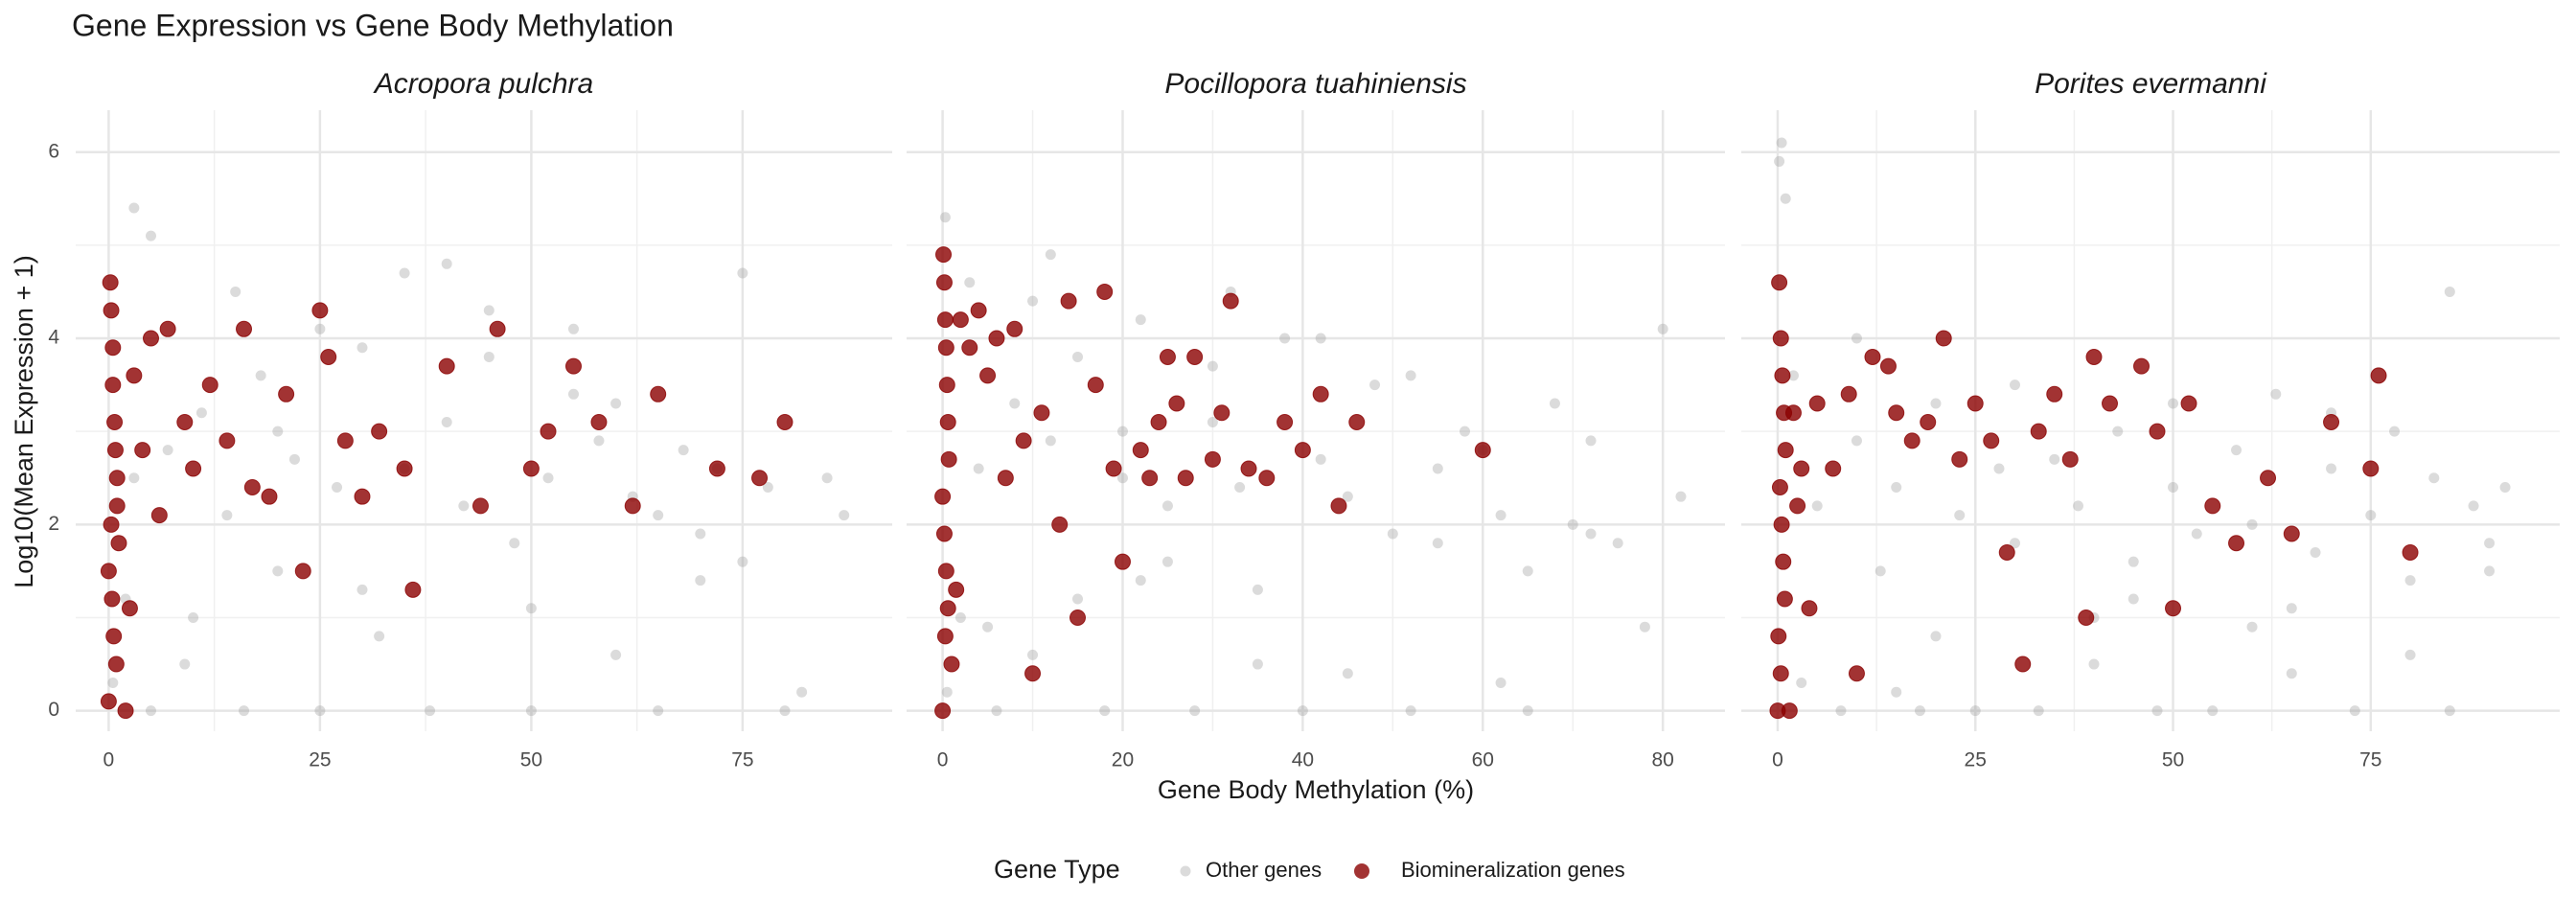 The height and width of the screenshot is (920, 2576). Describe the element at coordinates (53, 524) in the screenshot. I see `y-tick-label: 2` at that location.